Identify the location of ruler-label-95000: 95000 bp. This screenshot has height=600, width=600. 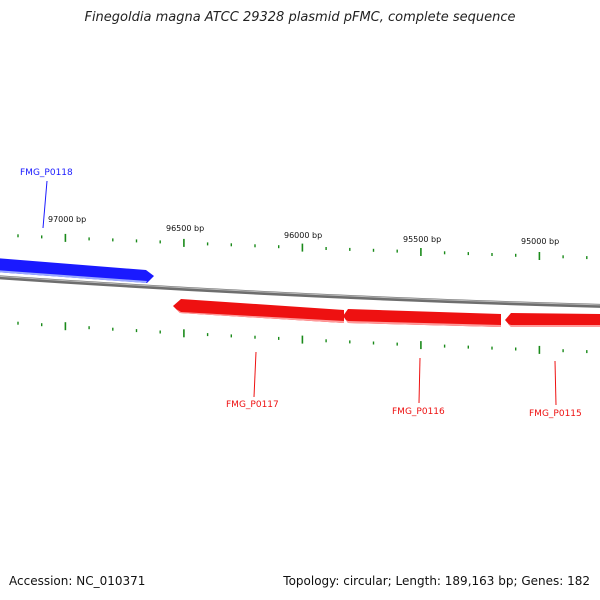
(540, 241).